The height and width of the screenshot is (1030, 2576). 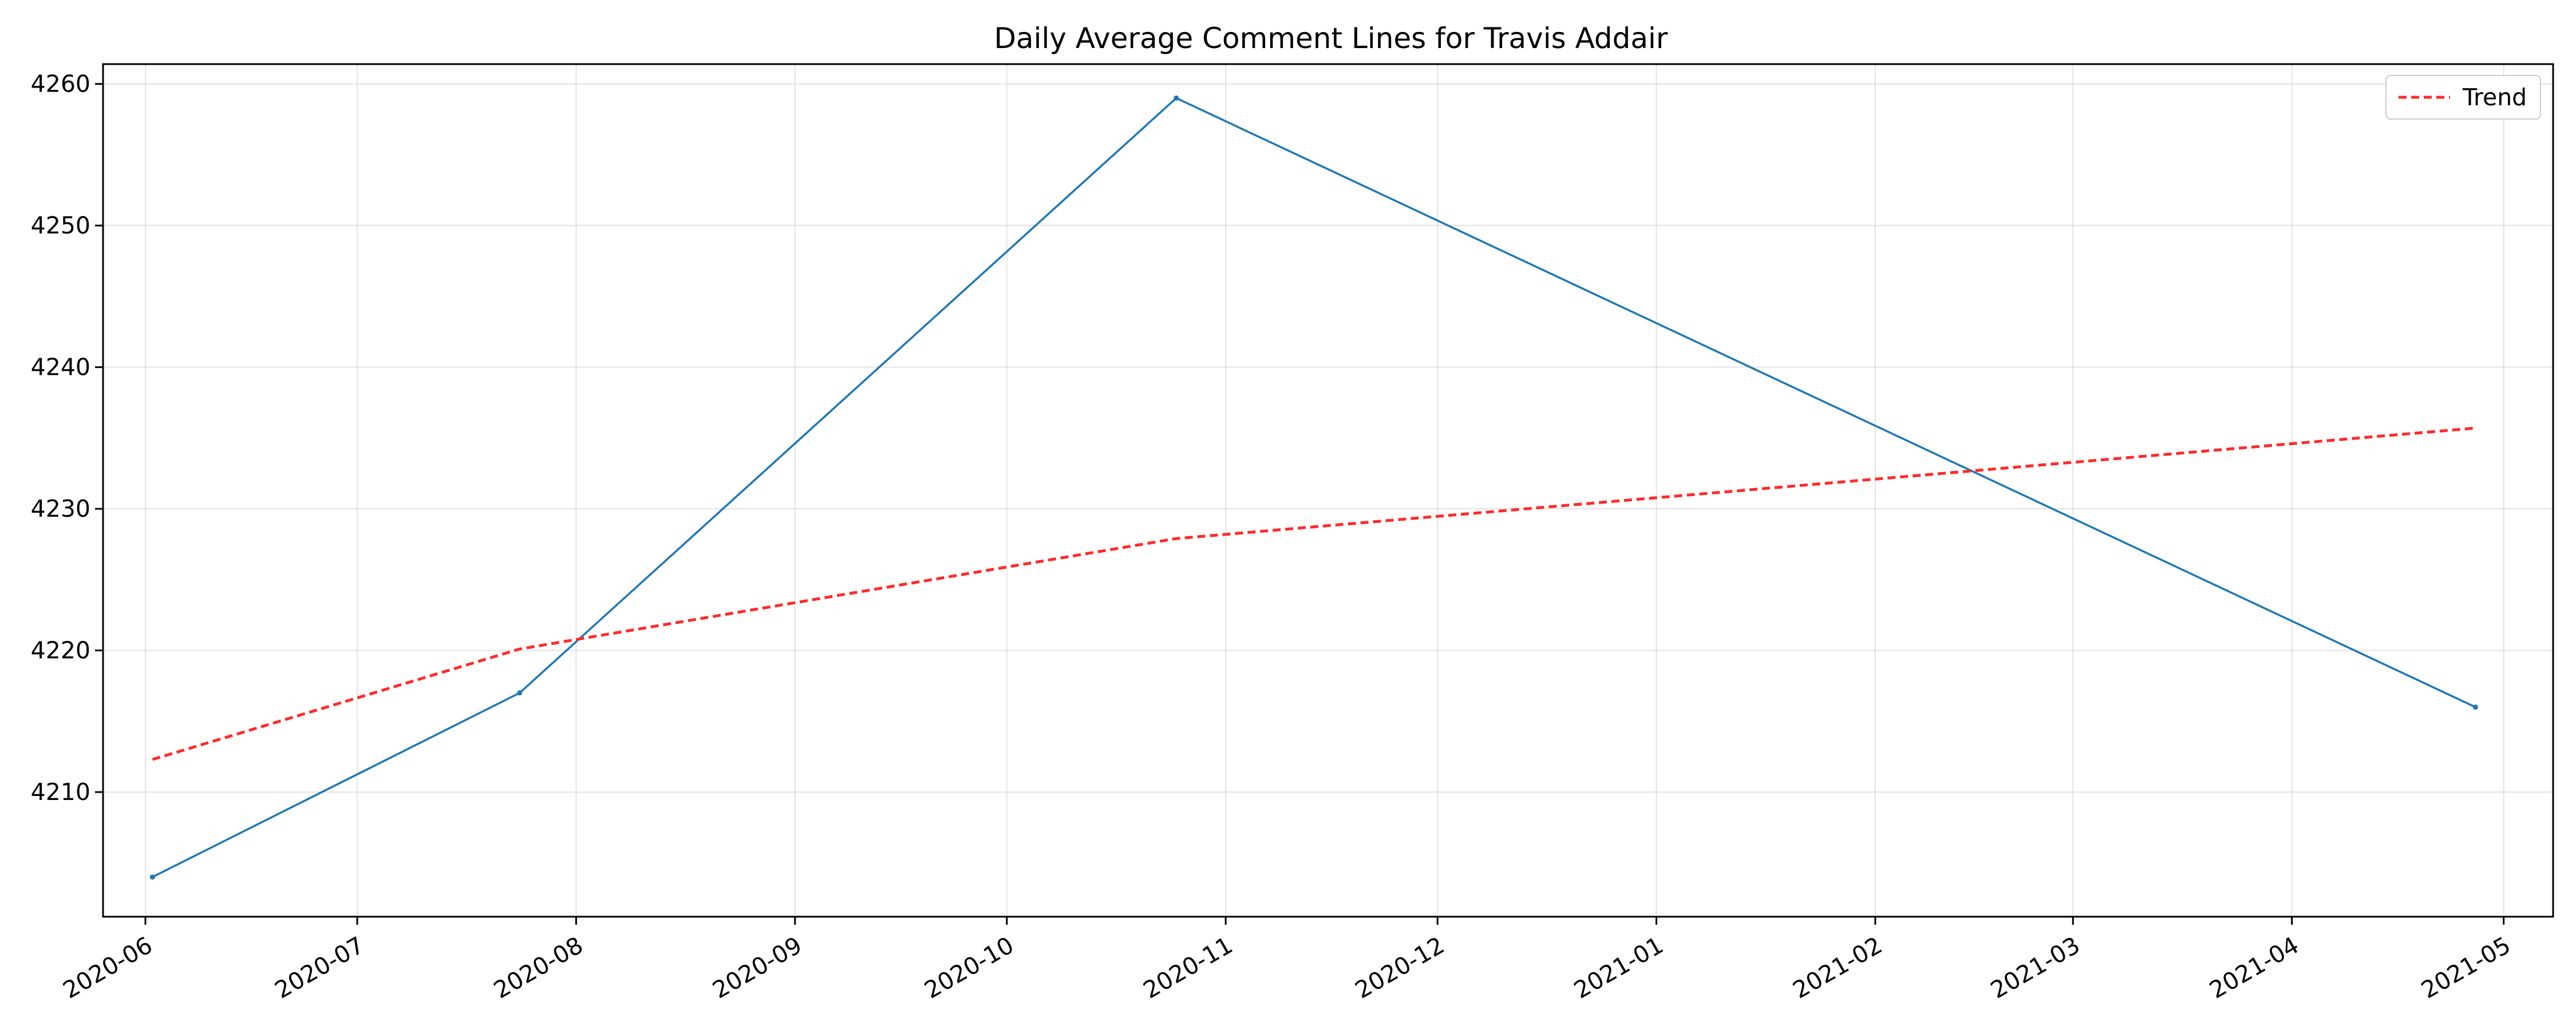 I want to click on y-tick-label: 4240, so click(x=60, y=367).